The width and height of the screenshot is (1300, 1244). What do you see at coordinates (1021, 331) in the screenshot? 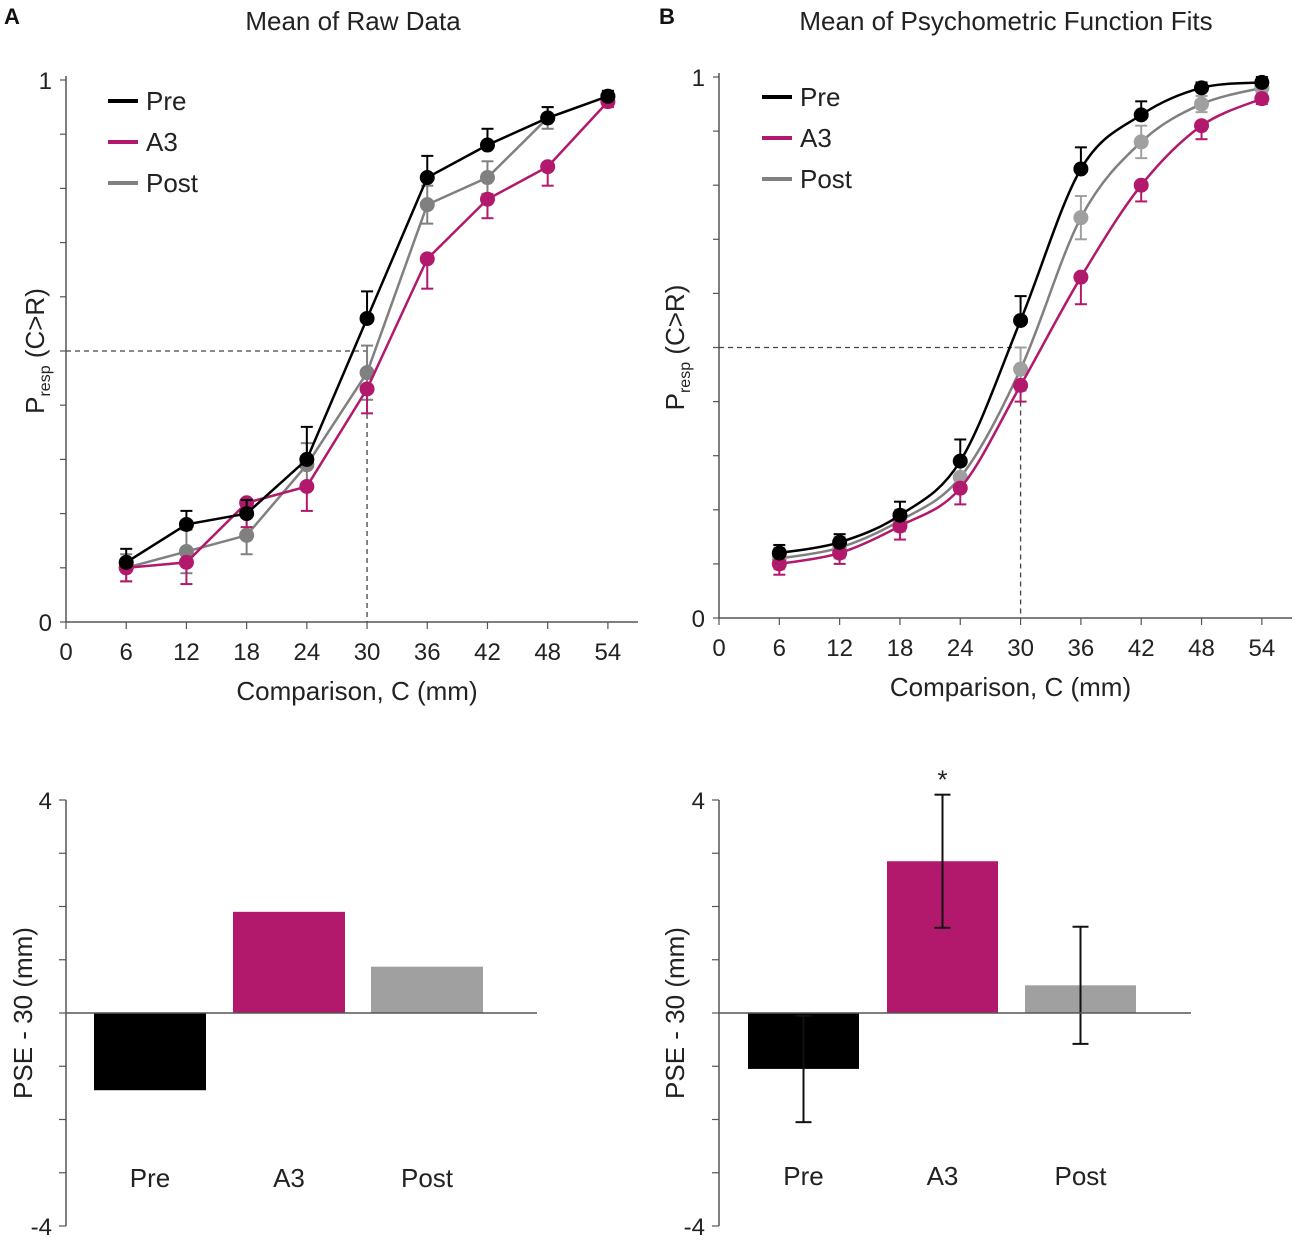
I see `series-line-a3` at bounding box center [1021, 331].